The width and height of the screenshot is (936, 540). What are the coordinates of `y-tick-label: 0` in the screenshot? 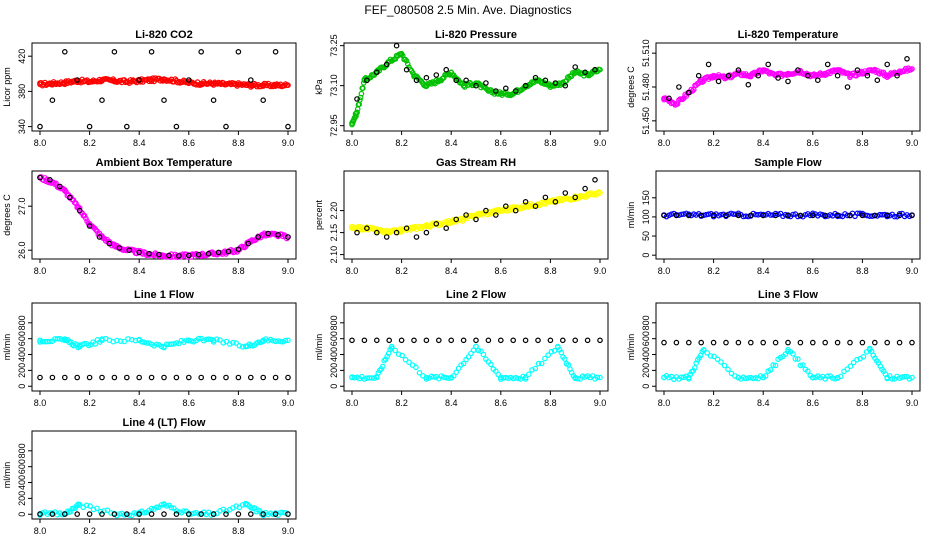 It's located at (22, 514).